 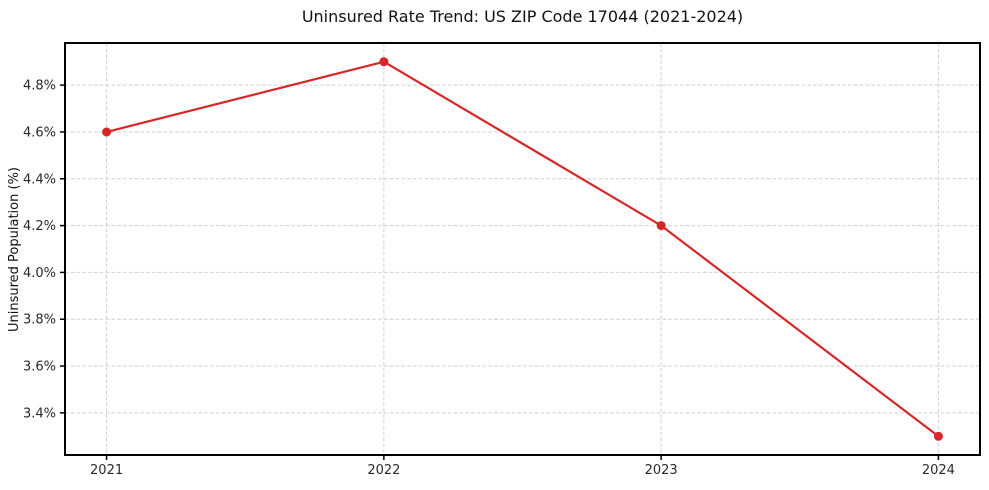 What do you see at coordinates (39, 367) in the screenshot?
I see `y-tick-label: 3.6%` at bounding box center [39, 367].